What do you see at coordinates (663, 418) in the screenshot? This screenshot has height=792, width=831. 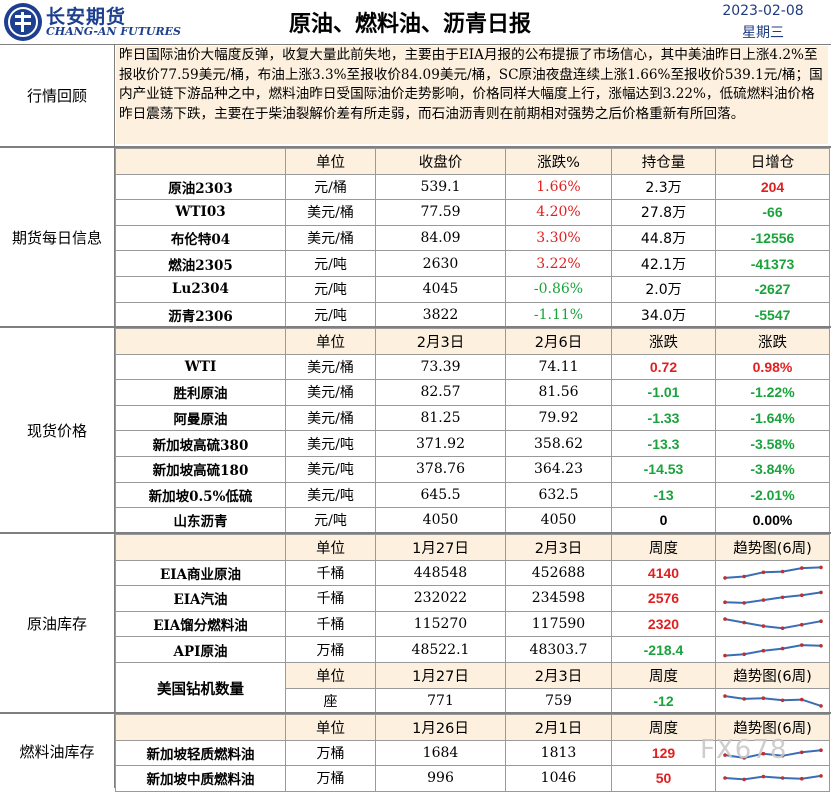 I see `change-cell: -1.33` at bounding box center [663, 418].